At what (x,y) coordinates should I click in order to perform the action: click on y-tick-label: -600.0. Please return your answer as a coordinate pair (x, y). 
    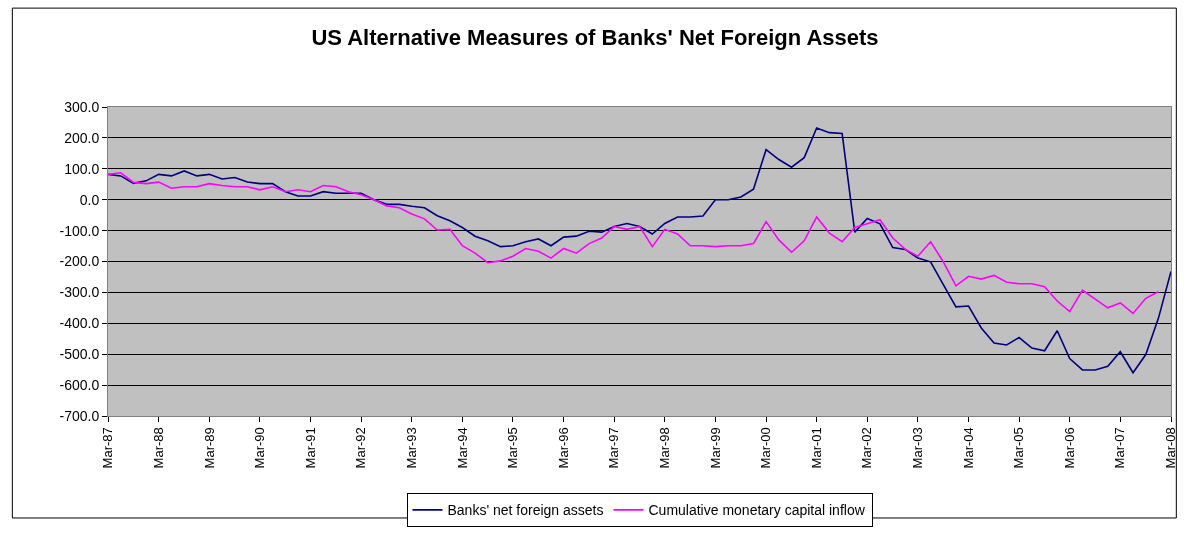
    Looking at the image, I should click on (79, 385).